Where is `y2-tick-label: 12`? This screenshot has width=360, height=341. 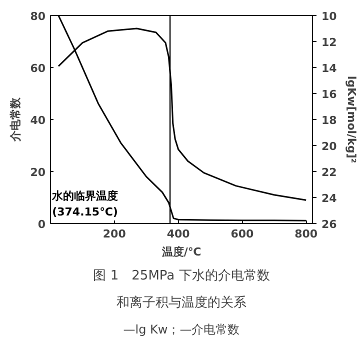 y2-tick-label: 12 is located at coordinates (329, 42).